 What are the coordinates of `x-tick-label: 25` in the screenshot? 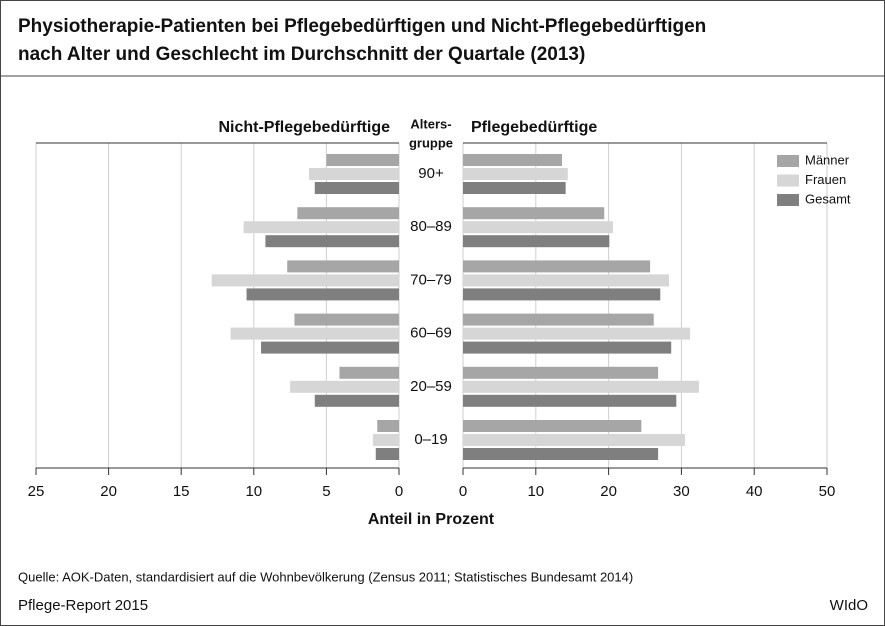 It's located at (36, 491).